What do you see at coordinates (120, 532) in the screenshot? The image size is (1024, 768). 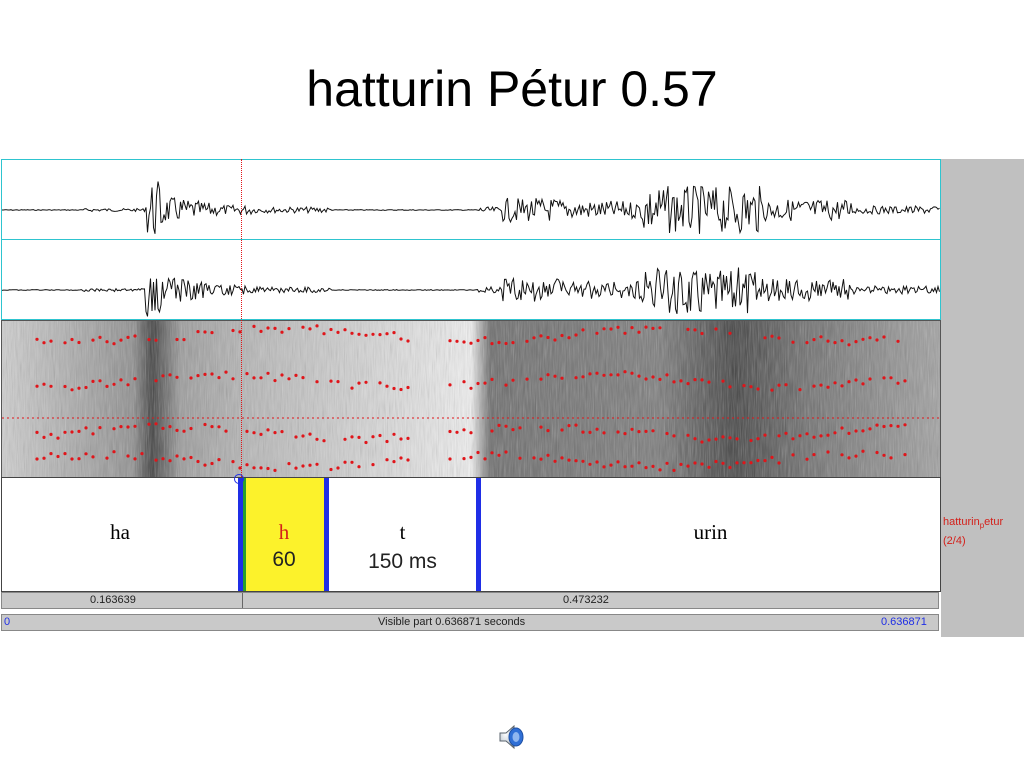 I see `interval-label-ha: ha` at bounding box center [120, 532].